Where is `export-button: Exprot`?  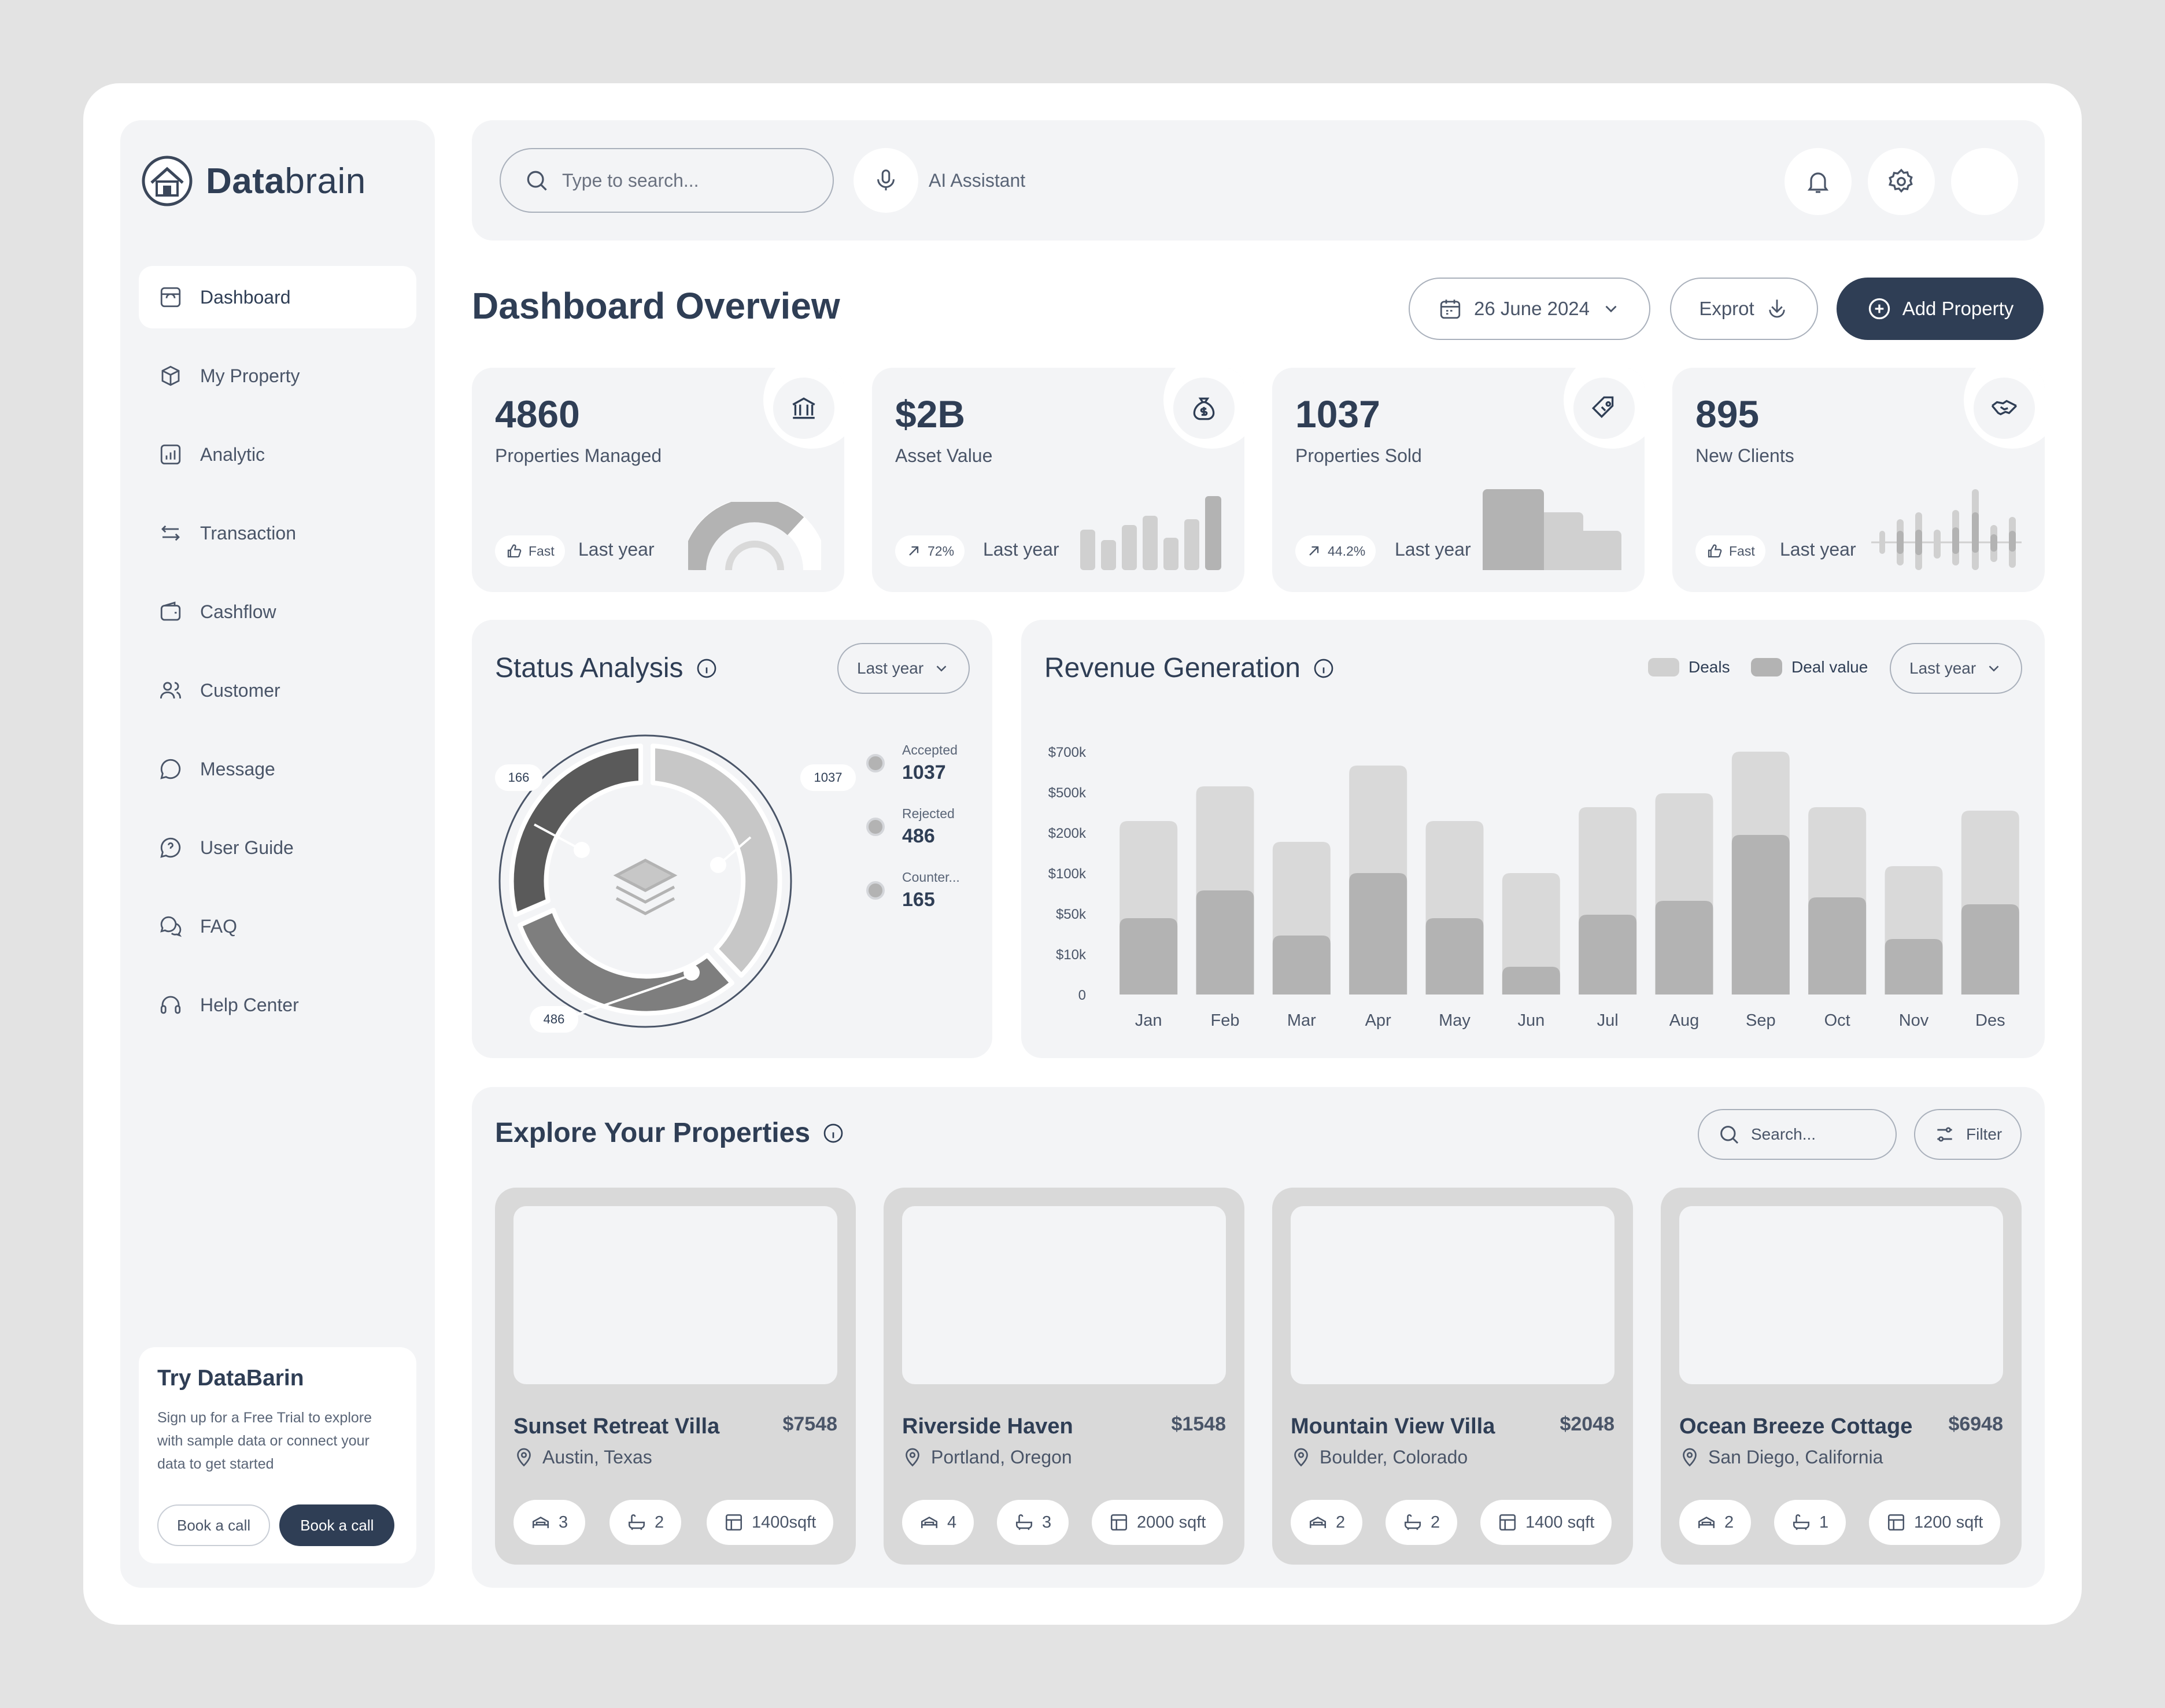
export-button: Exprot is located at coordinates (1744, 309).